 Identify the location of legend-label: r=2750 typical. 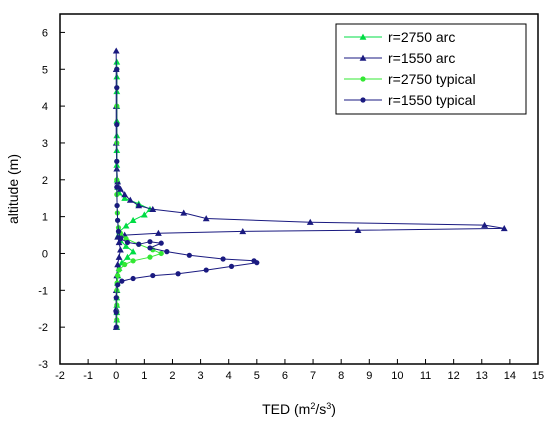
(432, 79).